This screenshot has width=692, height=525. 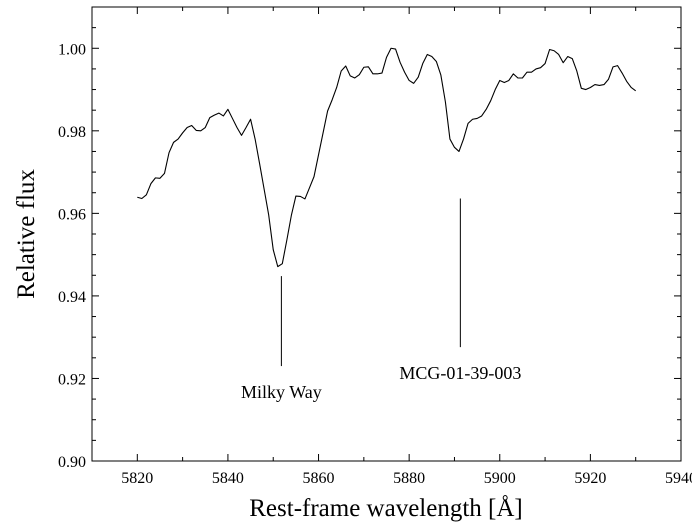 What do you see at coordinates (72, 214) in the screenshot?
I see `y-tick-label: 0.96` at bounding box center [72, 214].